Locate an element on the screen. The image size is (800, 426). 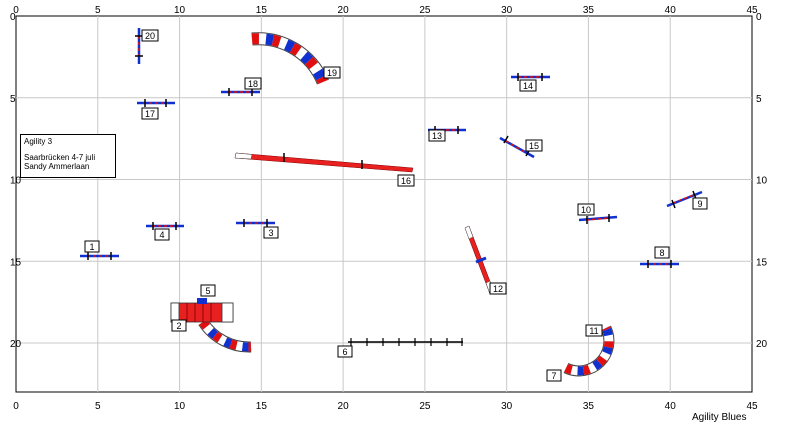
label-1: 1 is located at coordinates (92, 246).